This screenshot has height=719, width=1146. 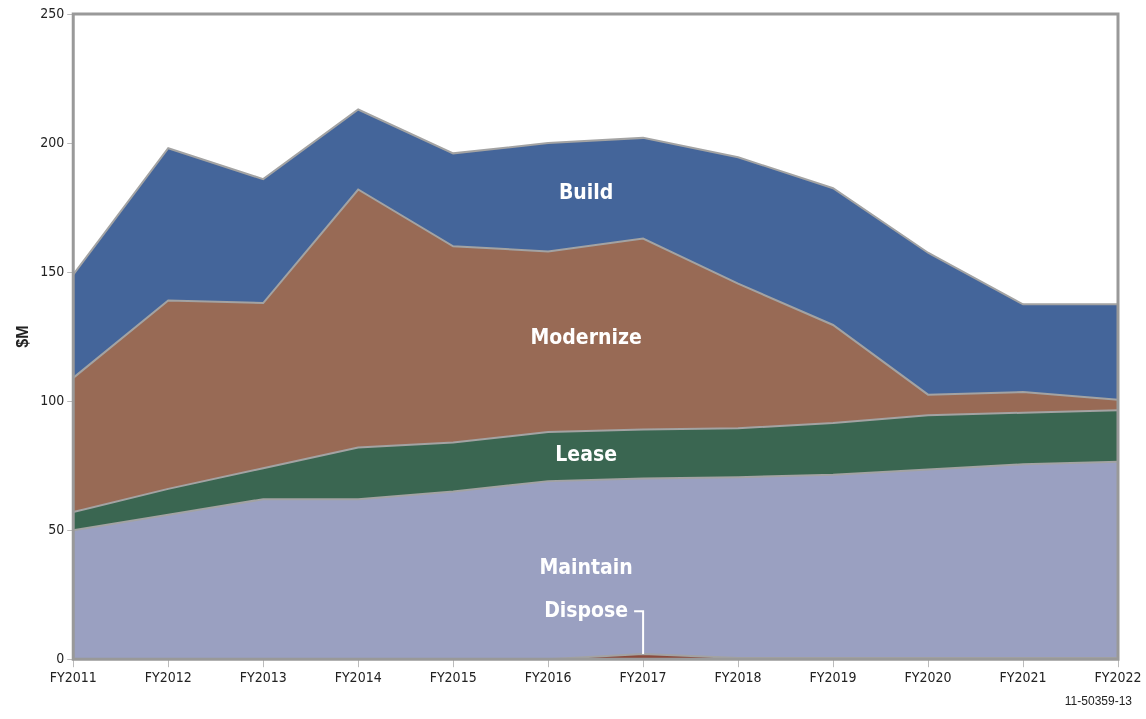 What do you see at coordinates (60, 657) in the screenshot?
I see `y-tick-label: 0` at bounding box center [60, 657].